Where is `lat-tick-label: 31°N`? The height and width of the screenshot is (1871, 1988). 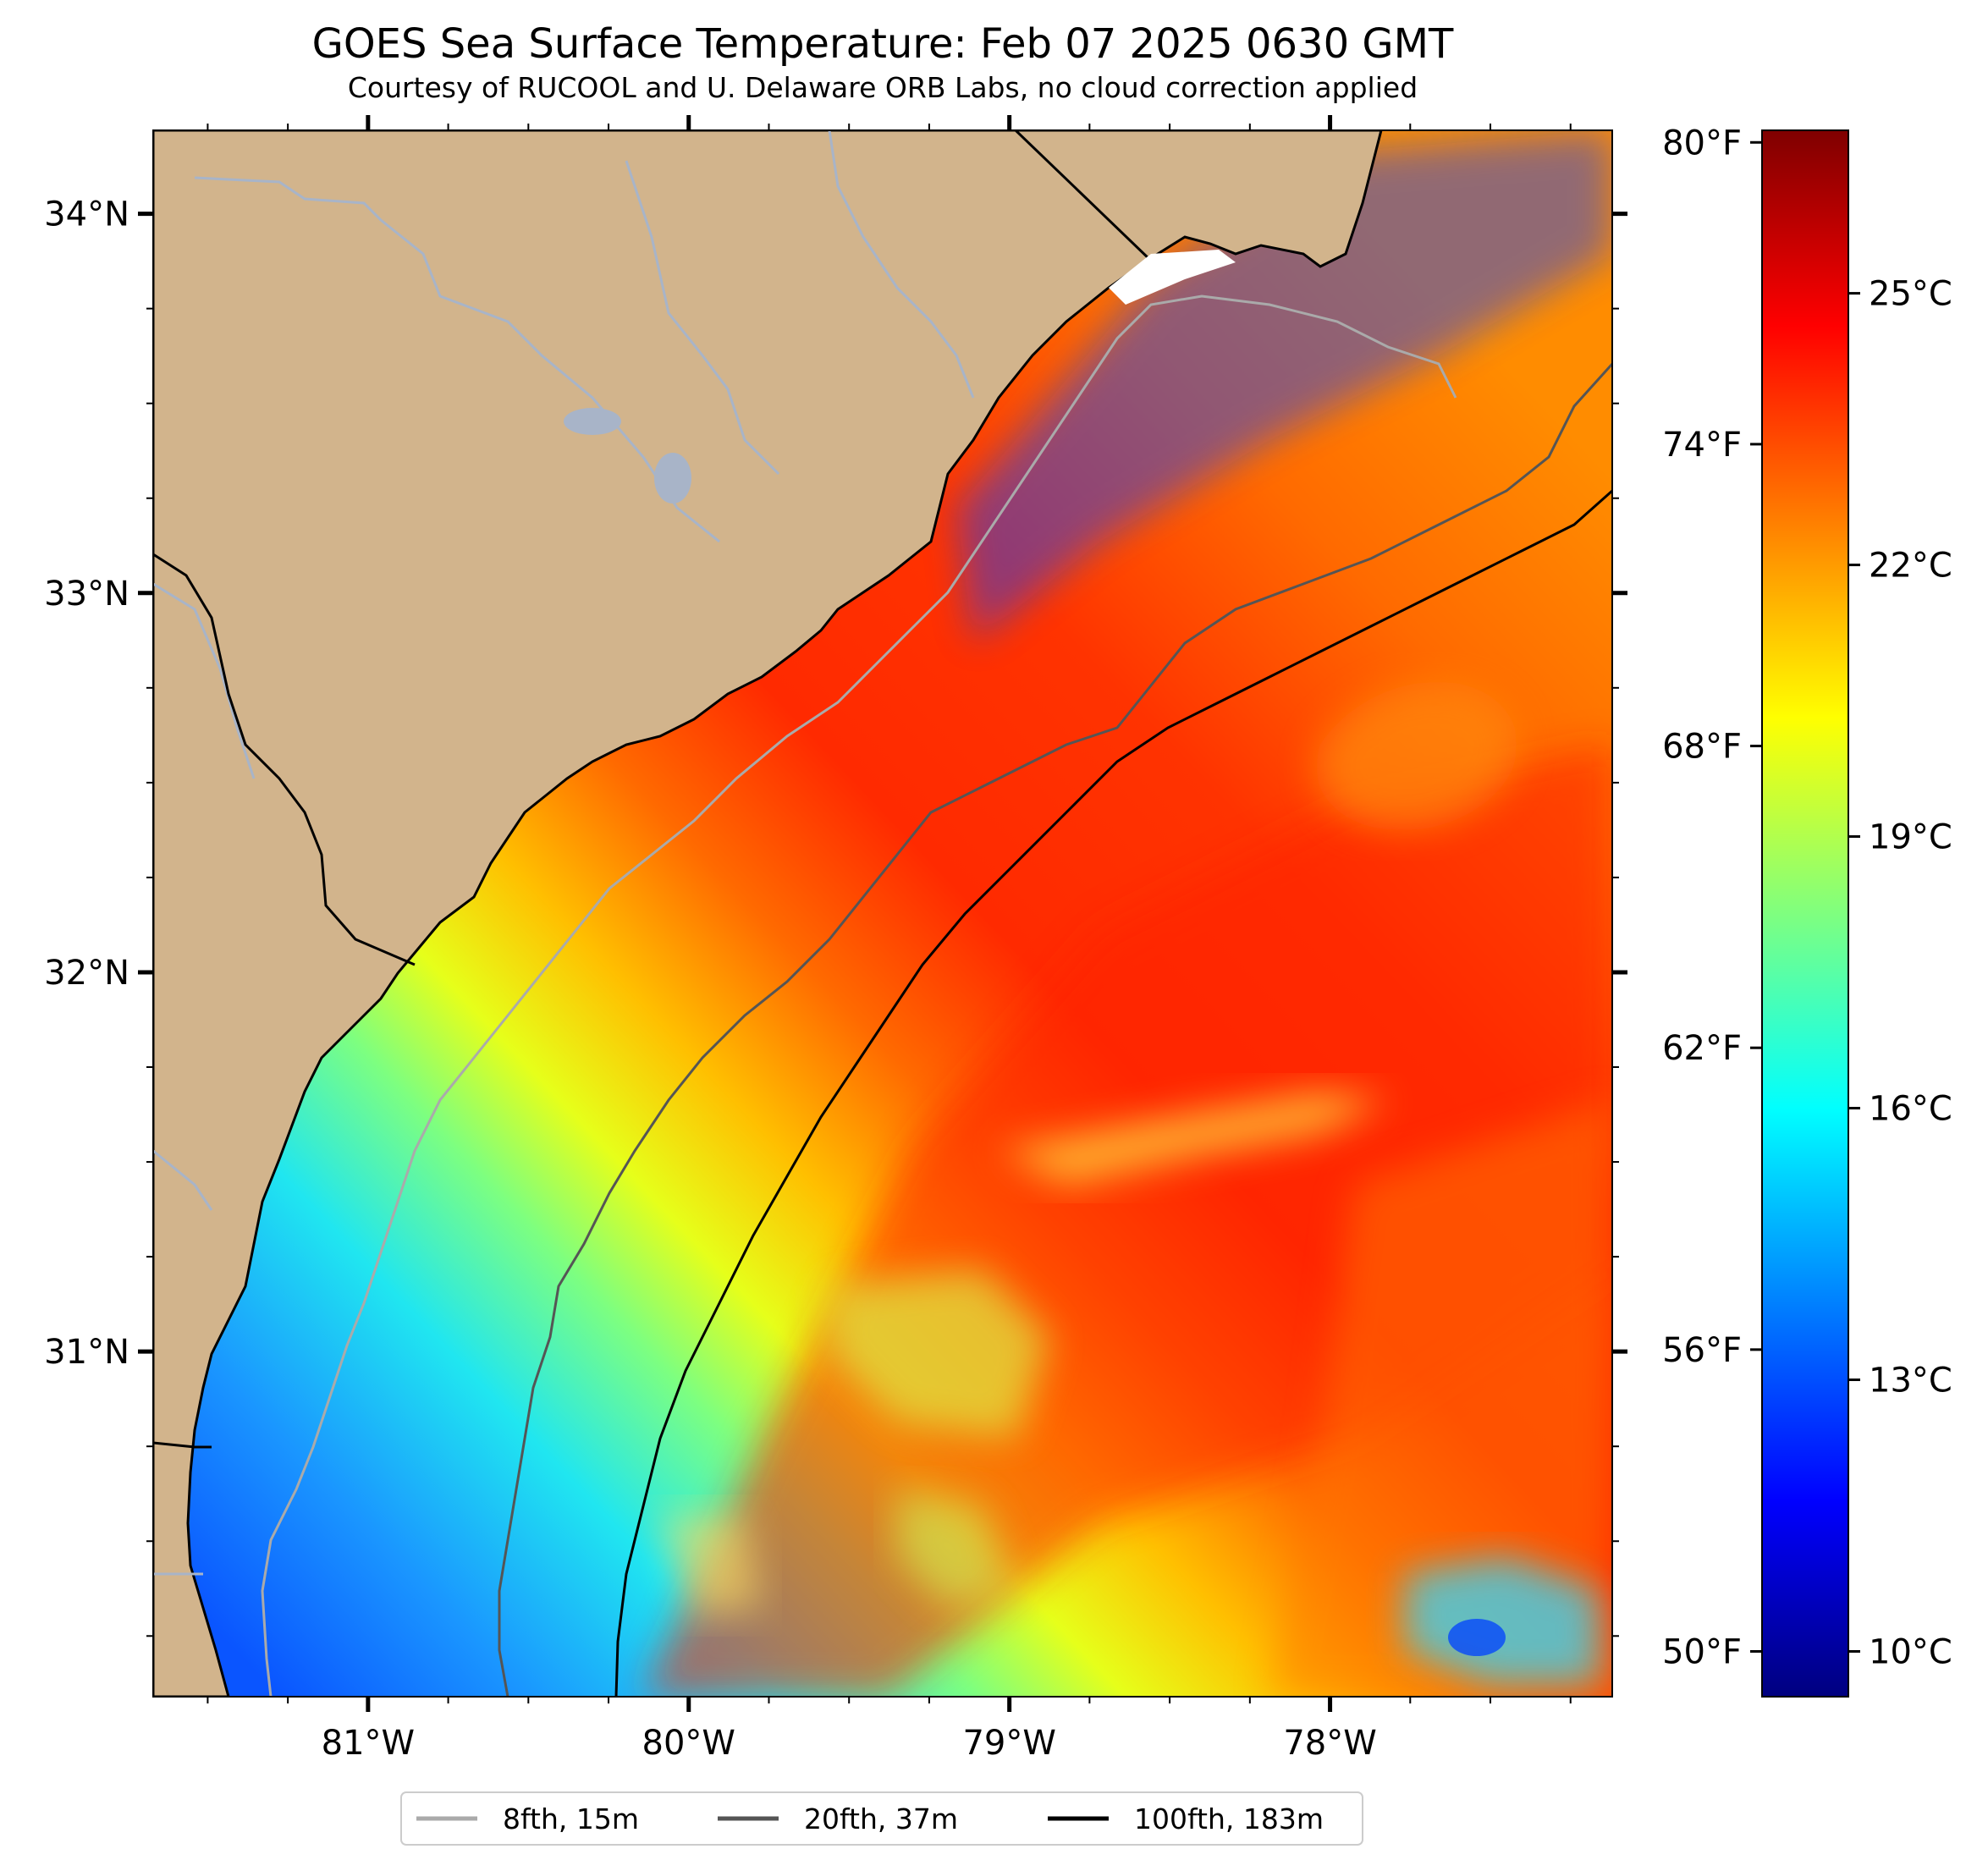
lat-tick-label: 31°N is located at coordinates (86, 1353).